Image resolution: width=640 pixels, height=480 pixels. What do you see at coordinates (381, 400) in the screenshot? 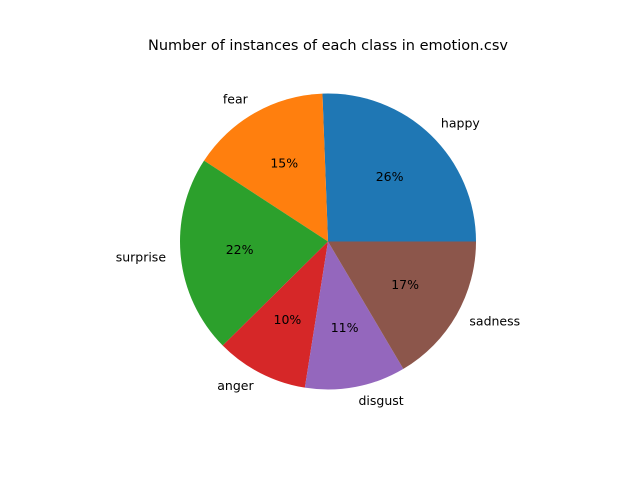
I see `slice-label-disgust: disgust` at bounding box center [381, 400].